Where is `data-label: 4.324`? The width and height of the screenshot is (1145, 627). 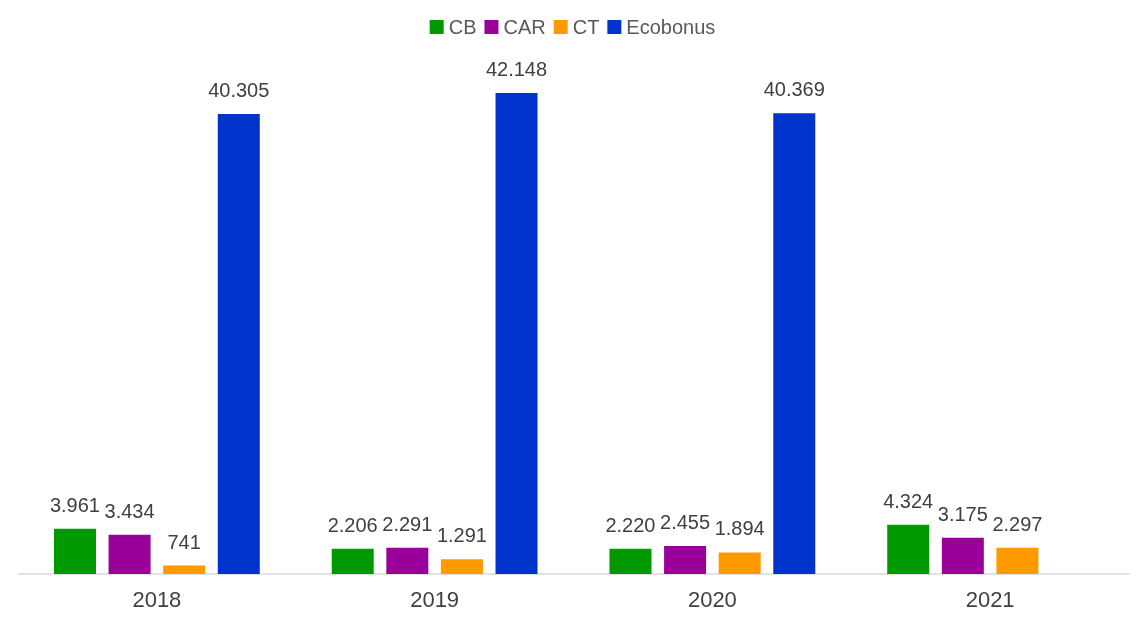
data-label: 4.324 is located at coordinates (908, 500).